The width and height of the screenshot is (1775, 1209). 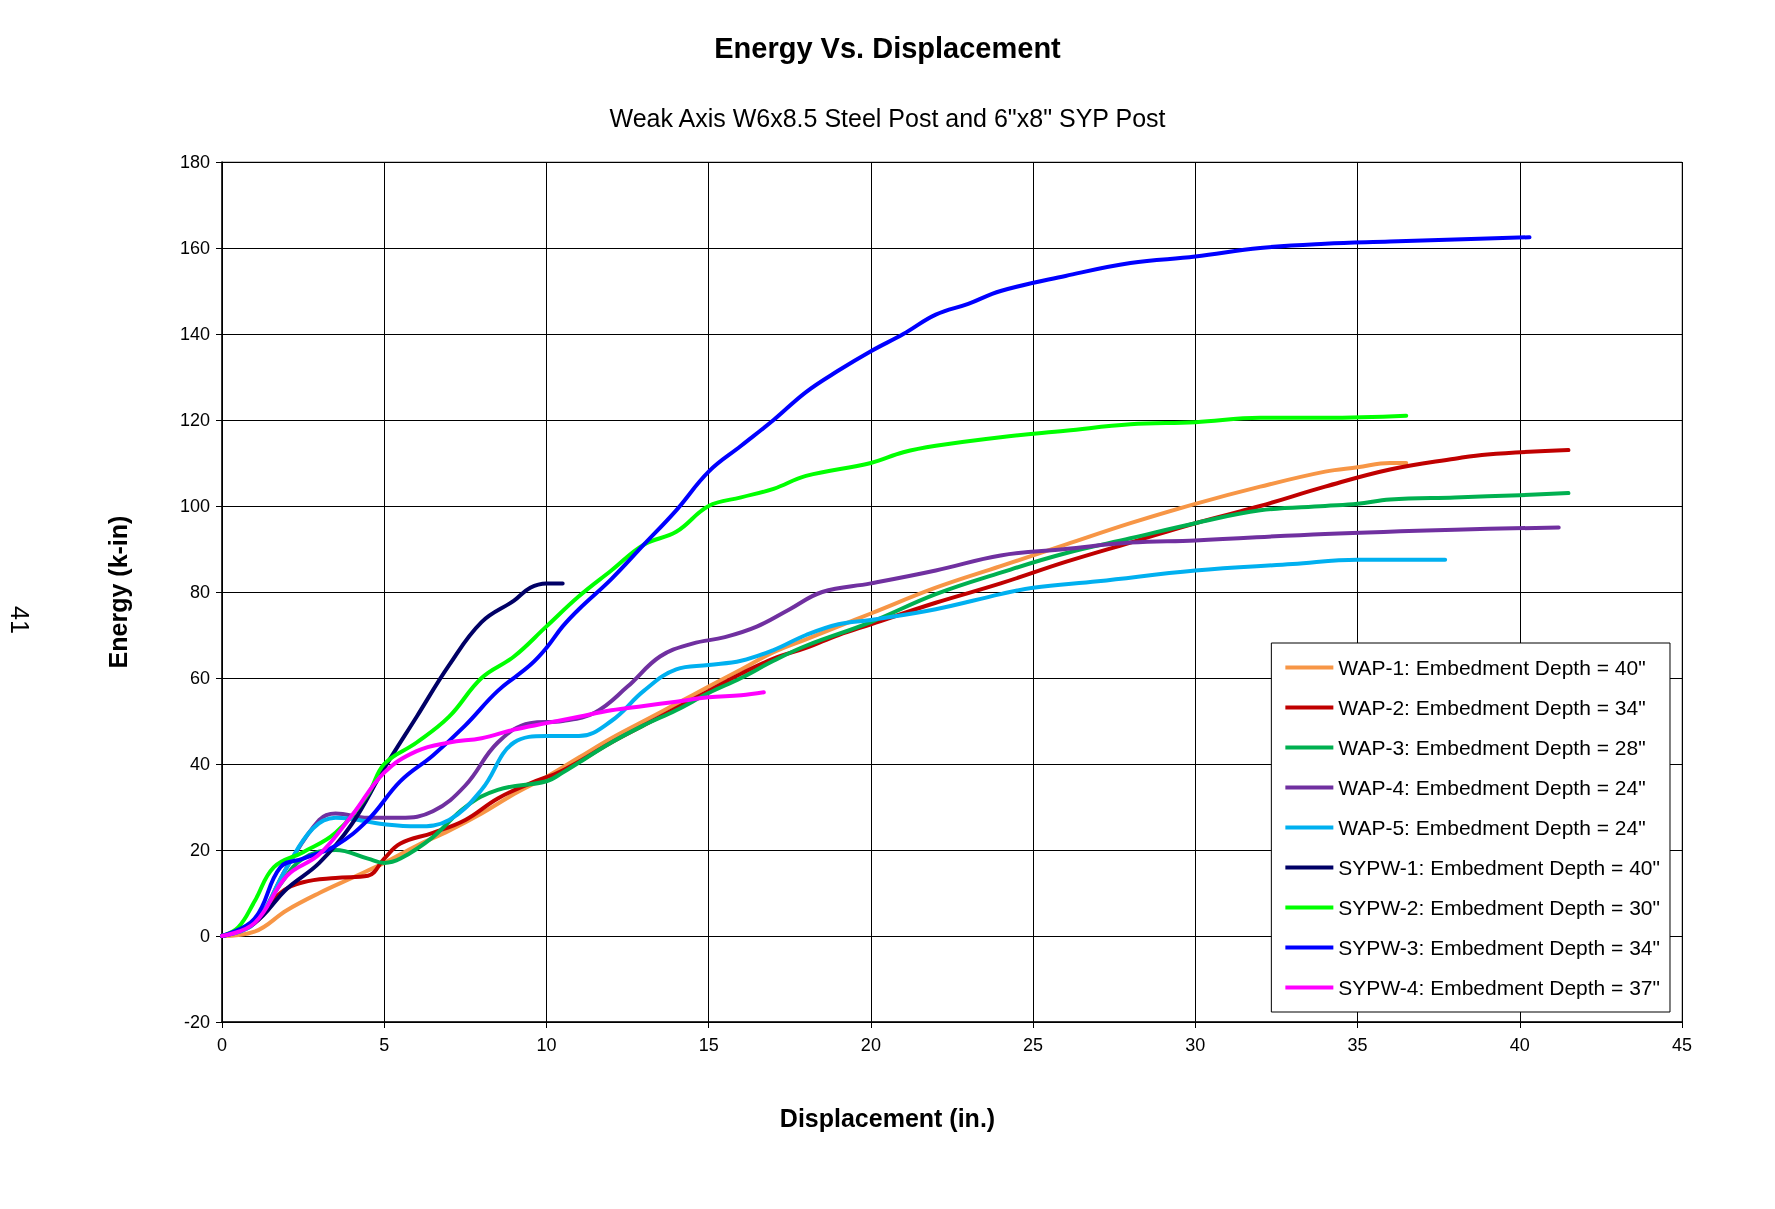 What do you see at coordinates (708, 1045) in the screenshot?
I see `x-tick-label: 15` at bounding box center [708, 1045].